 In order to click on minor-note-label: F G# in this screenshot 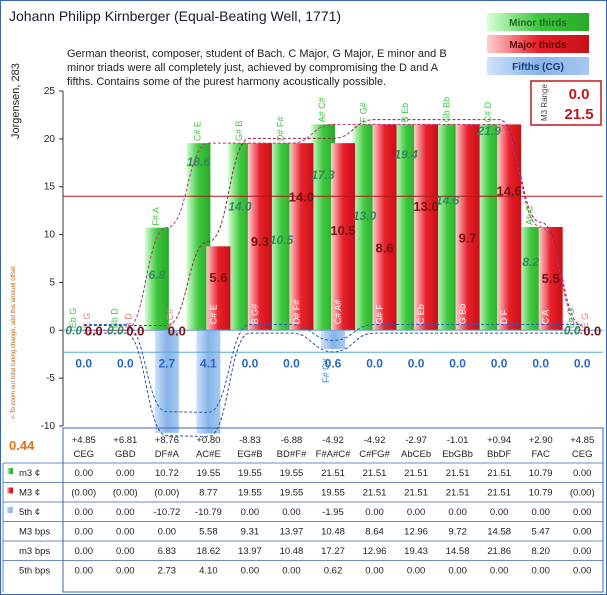, I will do `click(364, 112)`.